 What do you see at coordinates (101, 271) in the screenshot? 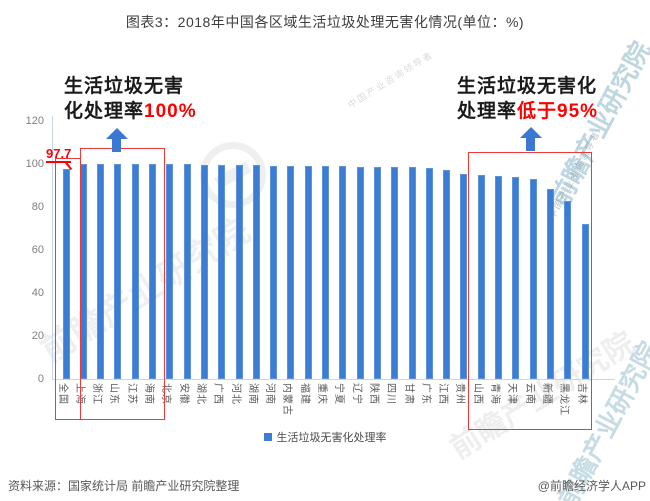
I see `bar-浙江` at bounding box center [101, 271].